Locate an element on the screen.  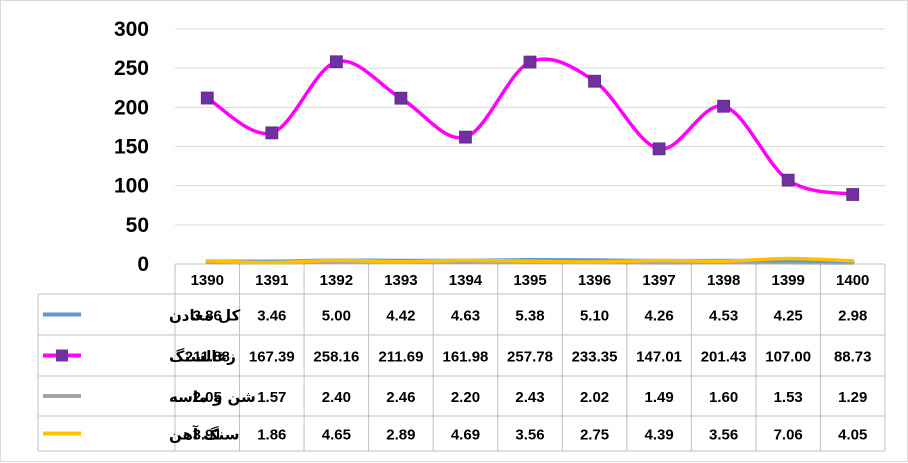
data-label: 2.89 is located at coordinates (400, 435).